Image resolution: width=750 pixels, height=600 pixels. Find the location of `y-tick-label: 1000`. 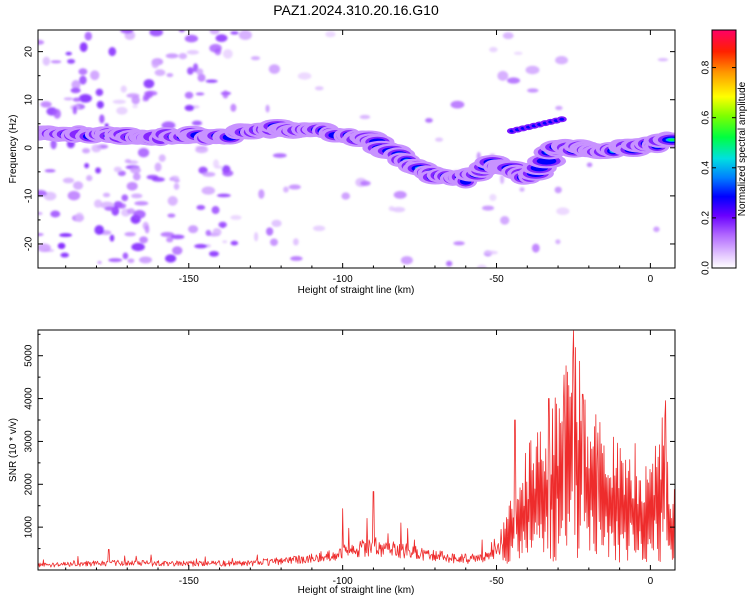

y-tick-label: 1000 is located at coordinates (29, 527).